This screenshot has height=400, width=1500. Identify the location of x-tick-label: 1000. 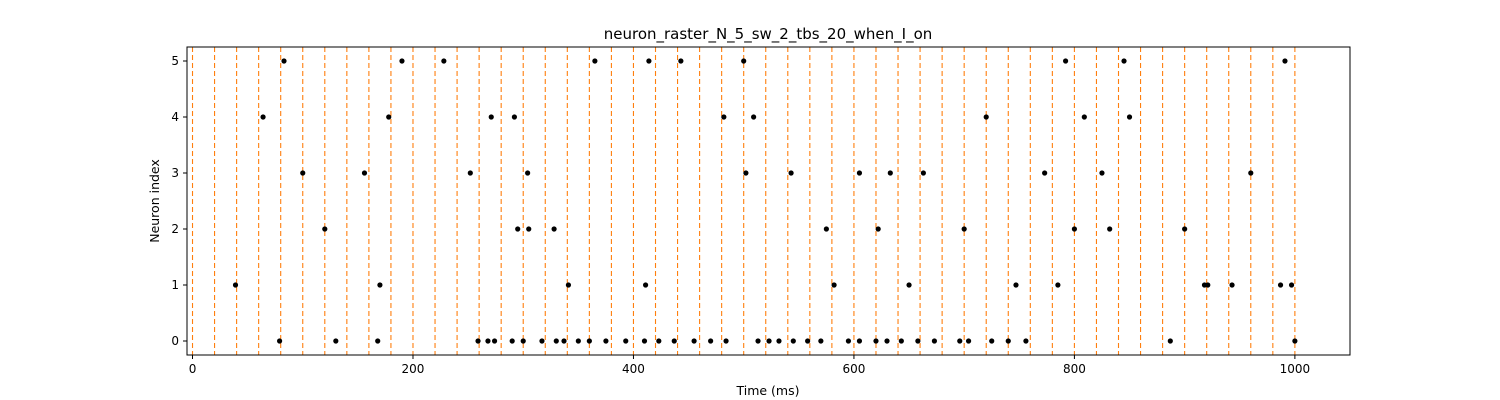
(1295, 369).